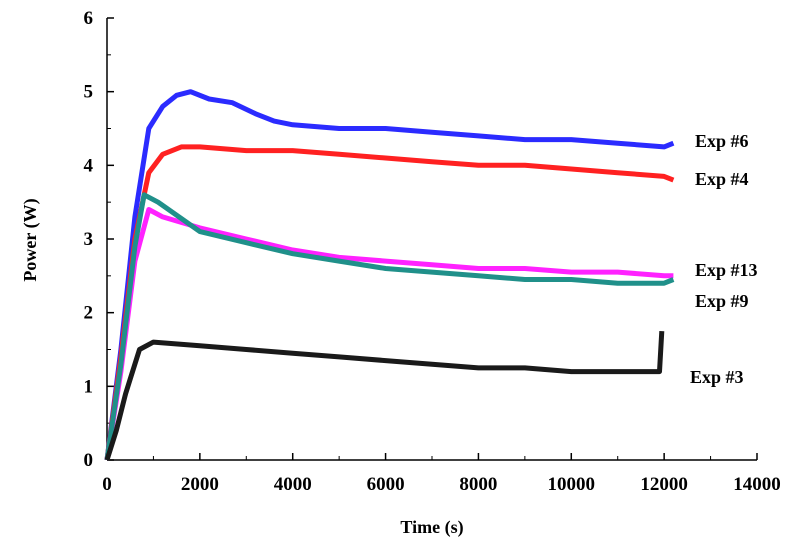 The height and width of the screenshot is (549, 798). I want to click on x-tick-label: 12000, so click(664, 484).